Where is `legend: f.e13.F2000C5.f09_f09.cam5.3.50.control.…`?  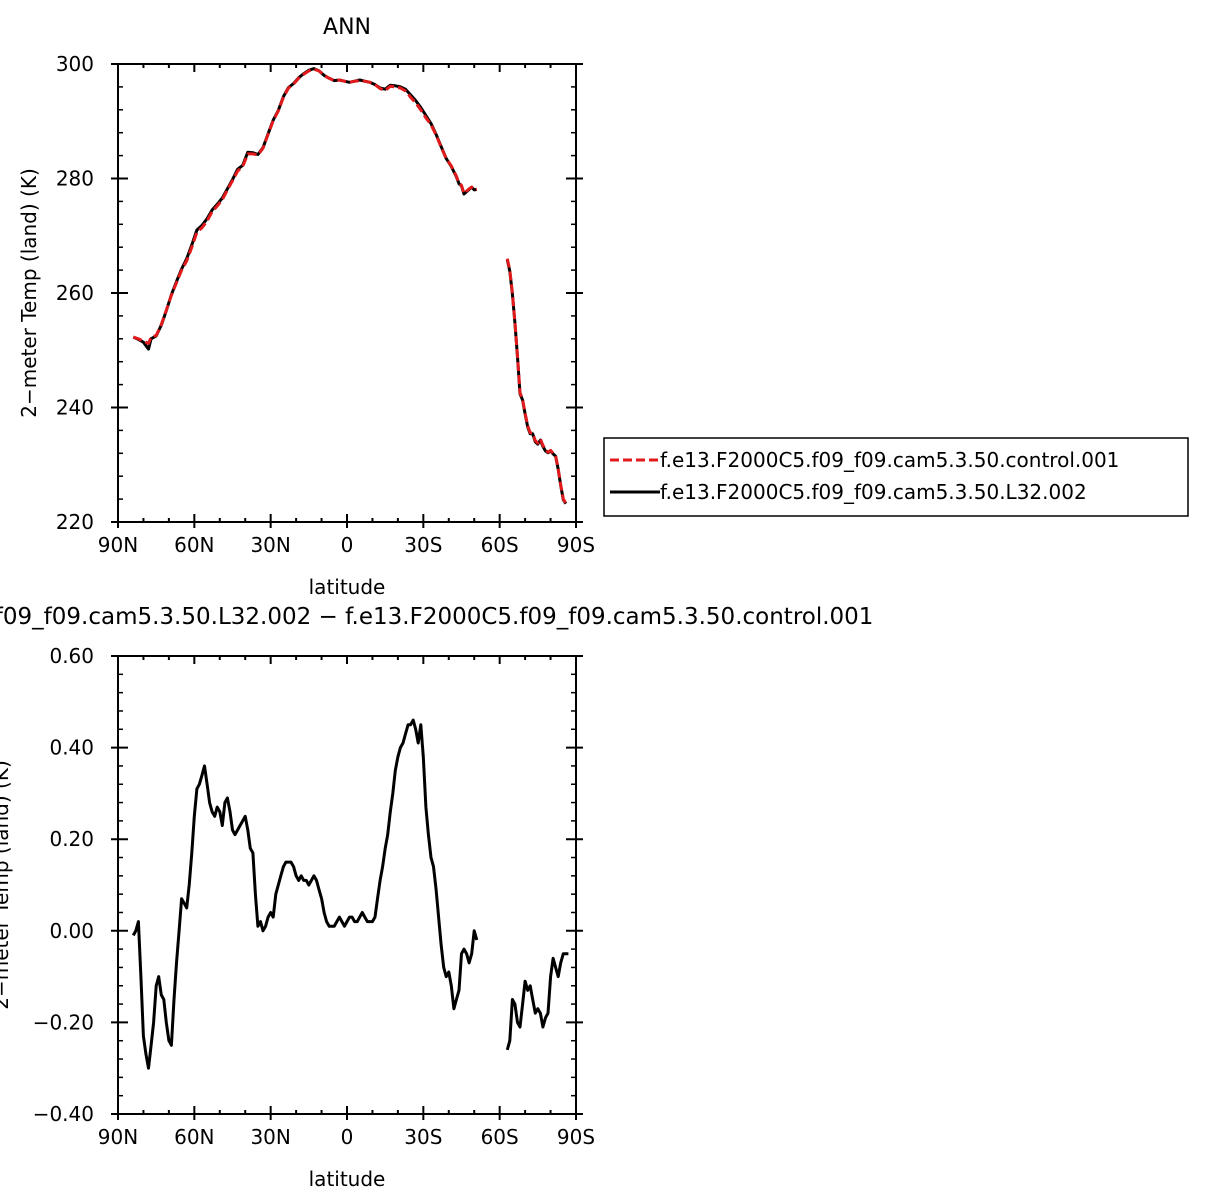 legend: f.e13.F2000C5.f09_f09.cam5.3.50.control.… is located at coordinates (896, 477).